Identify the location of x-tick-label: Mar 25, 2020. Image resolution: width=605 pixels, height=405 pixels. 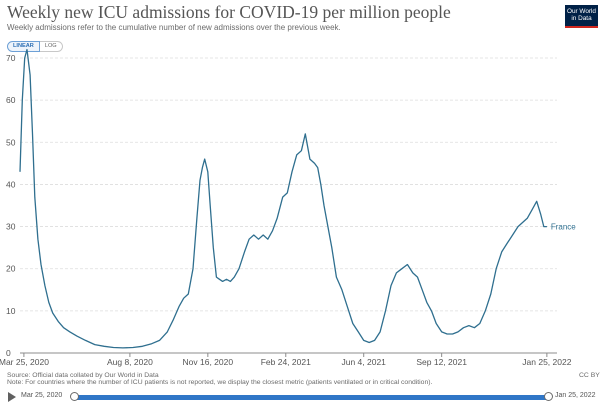
(24, 362).